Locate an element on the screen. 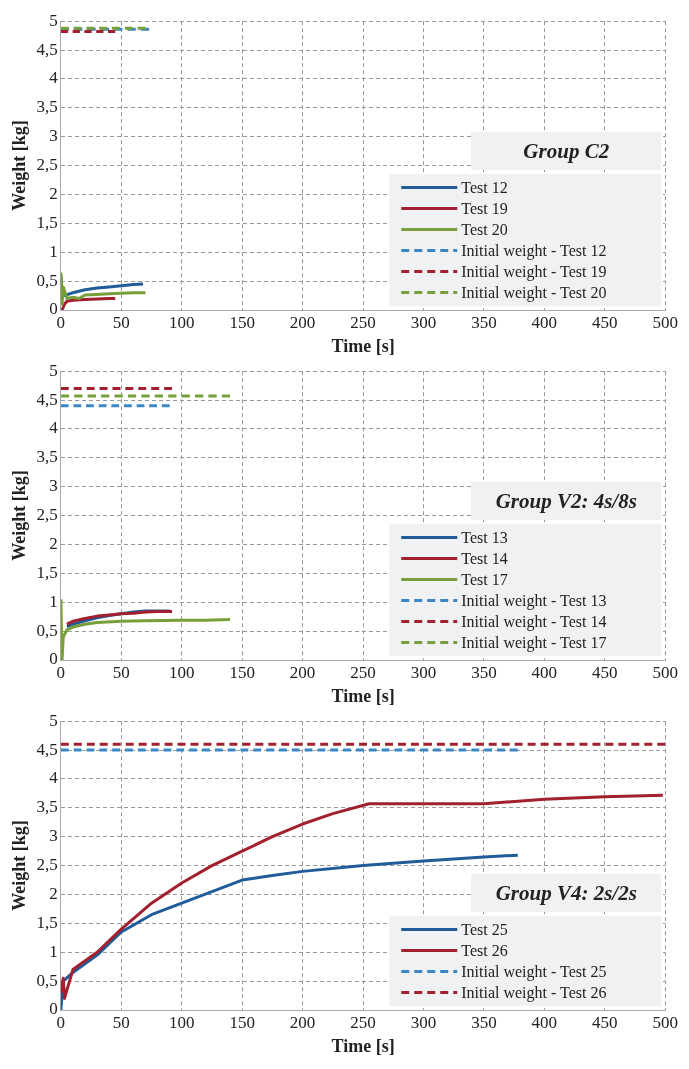 This screenshot has height=1069, width=689. legend-label: Initial weight - Test 26 is located at coordinates (534, 992).